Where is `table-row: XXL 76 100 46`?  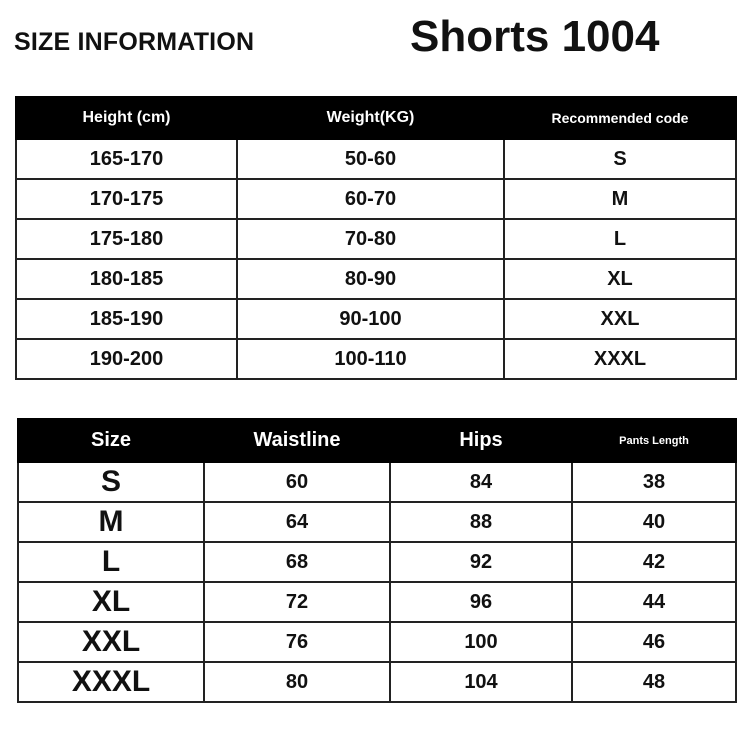
table-row: XXL 76 100 46 is located at coordinates (377, 642).